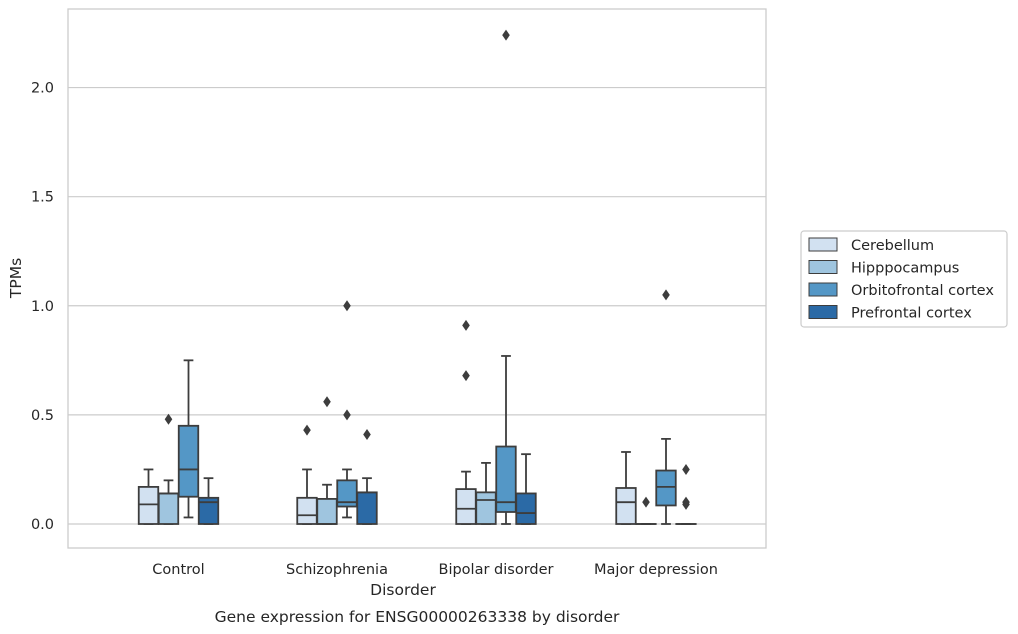  Describe the element at coordinates (337, 570) in the screenshot. I see `x-tick-label: Schizophrenia` at that location.